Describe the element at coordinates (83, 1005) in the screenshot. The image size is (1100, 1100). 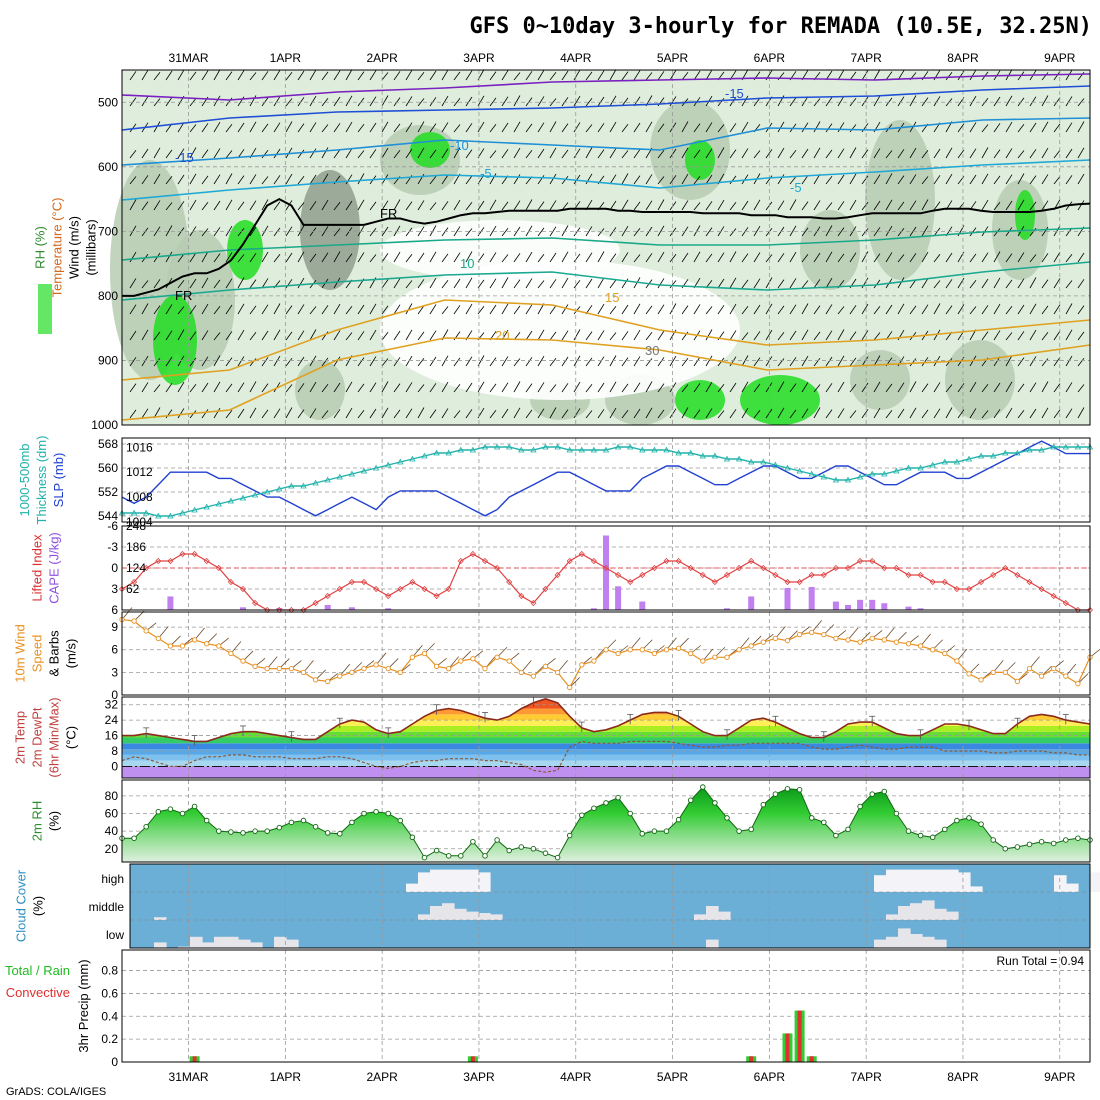
I see `precip-axis-label: 3hr Precip (mm)` at that location.